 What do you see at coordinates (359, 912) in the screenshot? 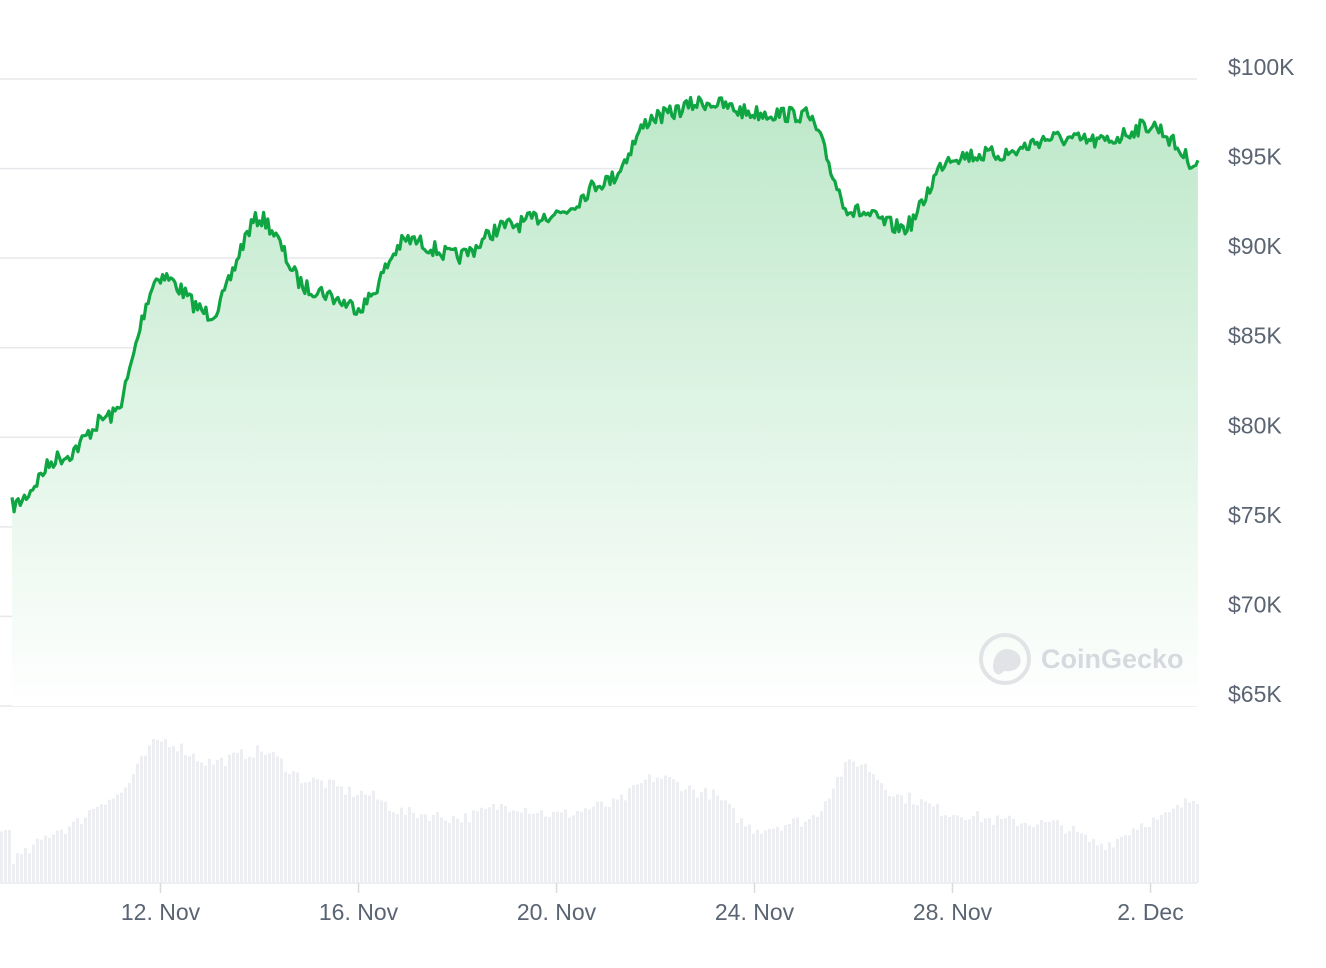
I see `x-tick-label: 16. Nov` at bounding box center [359, 912].